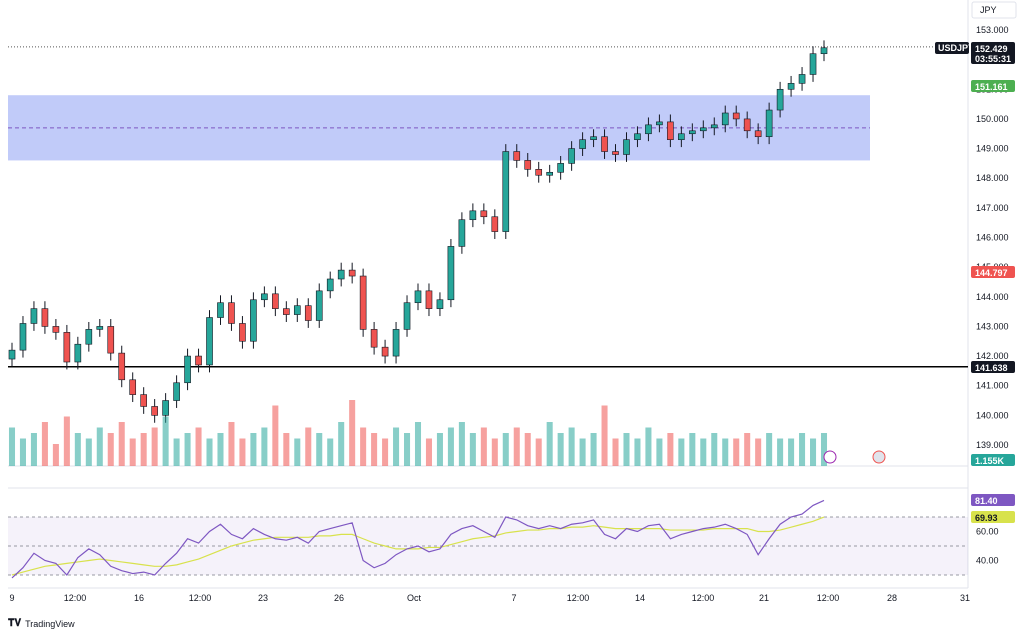 The image size is (1024, 633). What do you see at coordinates (990, 461) in the screenshot?
I see `volume-tag-text: 1.155K` at bounding box center [990, 461].